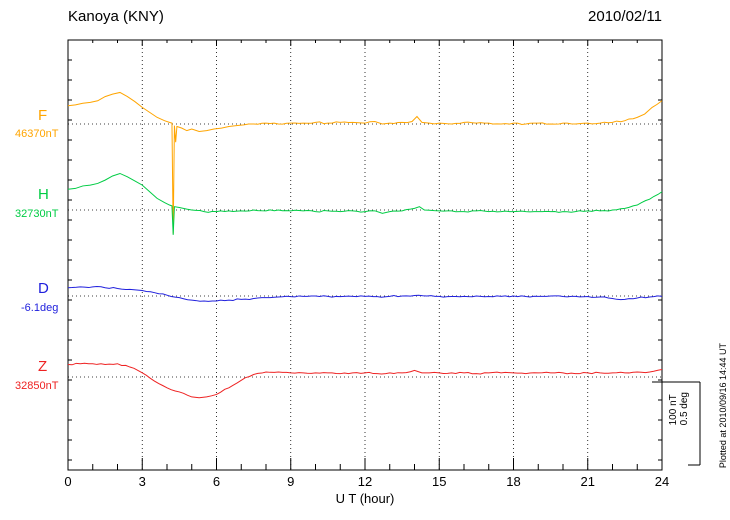  I want to click on x-axis-title: U T (hour), so click(365, 498).